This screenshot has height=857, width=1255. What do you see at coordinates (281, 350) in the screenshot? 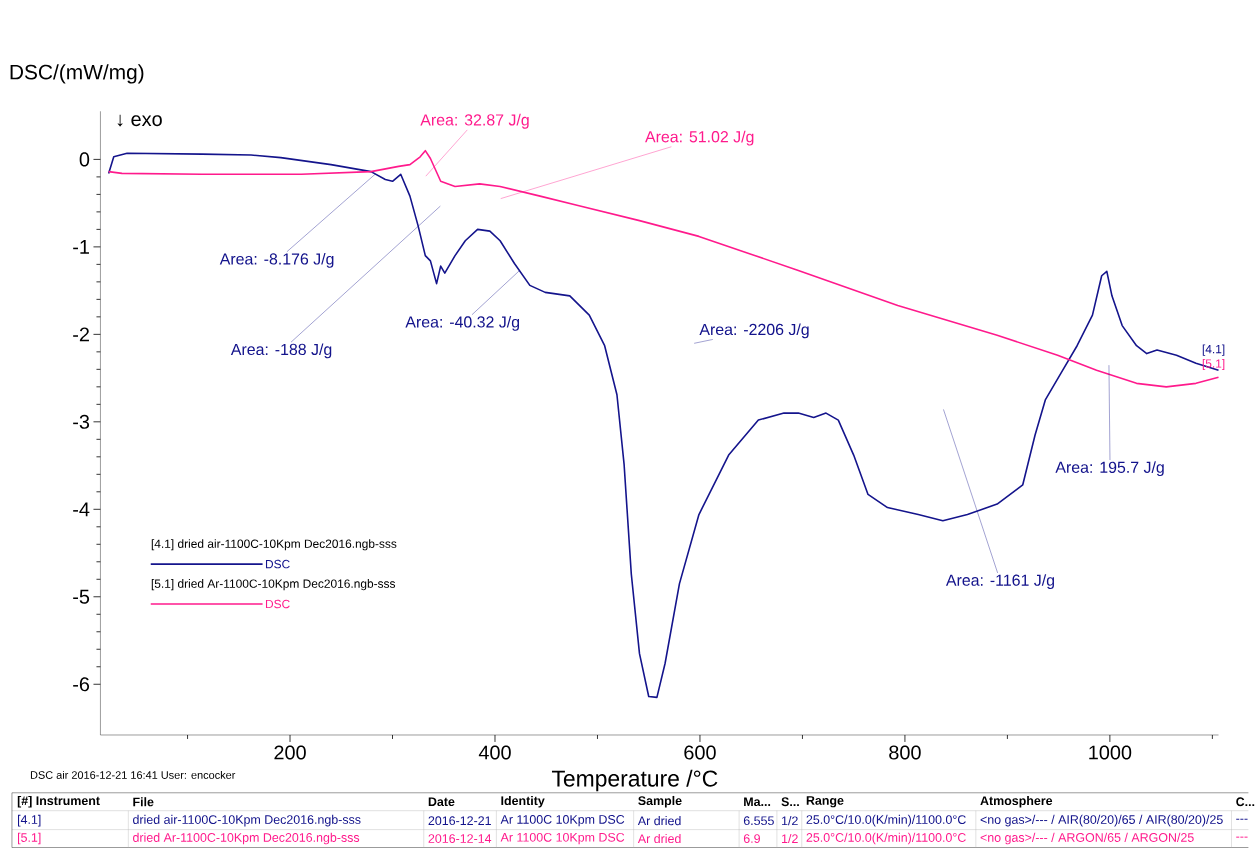
I see `annotation: Area: -188 J/g` at bounding box center [281, 350].